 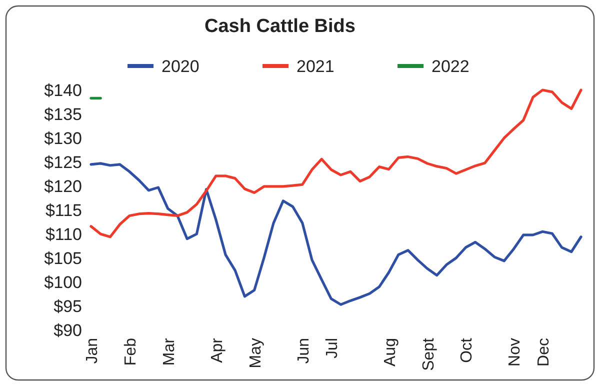 I want to click on x-tick-label: Aug, so click(x=390, y=352).